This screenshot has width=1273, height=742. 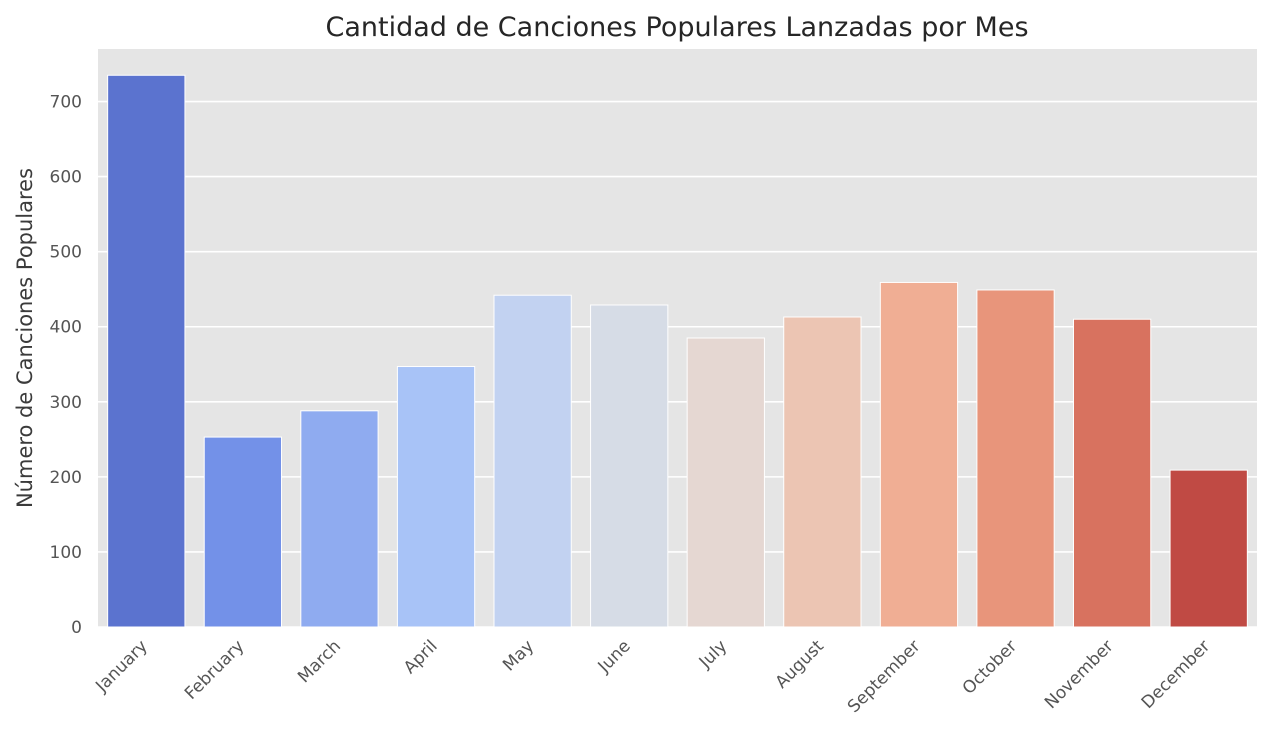 What do you see at coordinates (146, 351) in the screenshot?
I see `bar-january` at bounding box center [146, 351].